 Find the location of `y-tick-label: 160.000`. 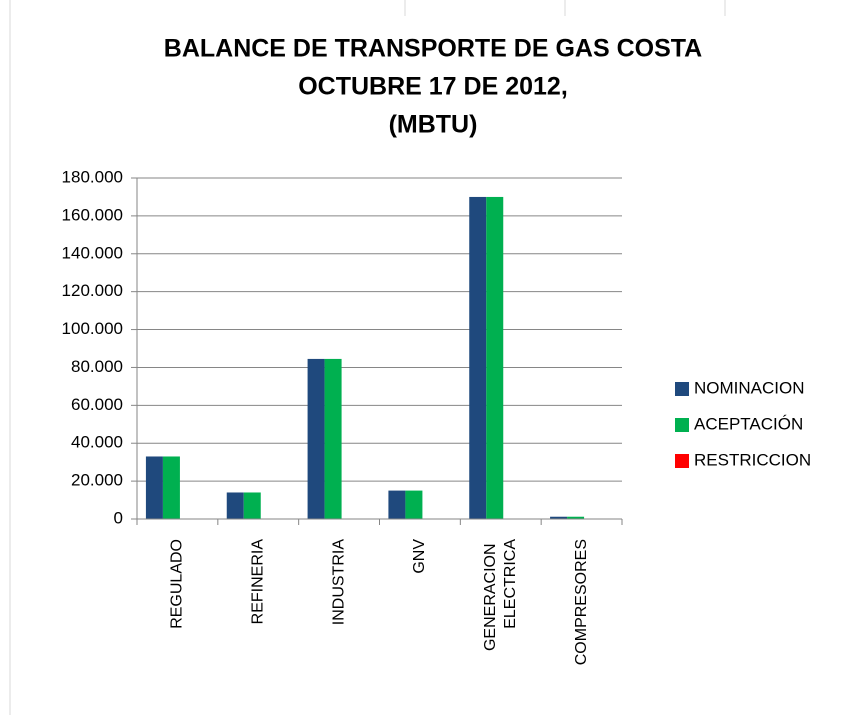

y-tick-label: 160.000 is located at coordinates (92, 214).